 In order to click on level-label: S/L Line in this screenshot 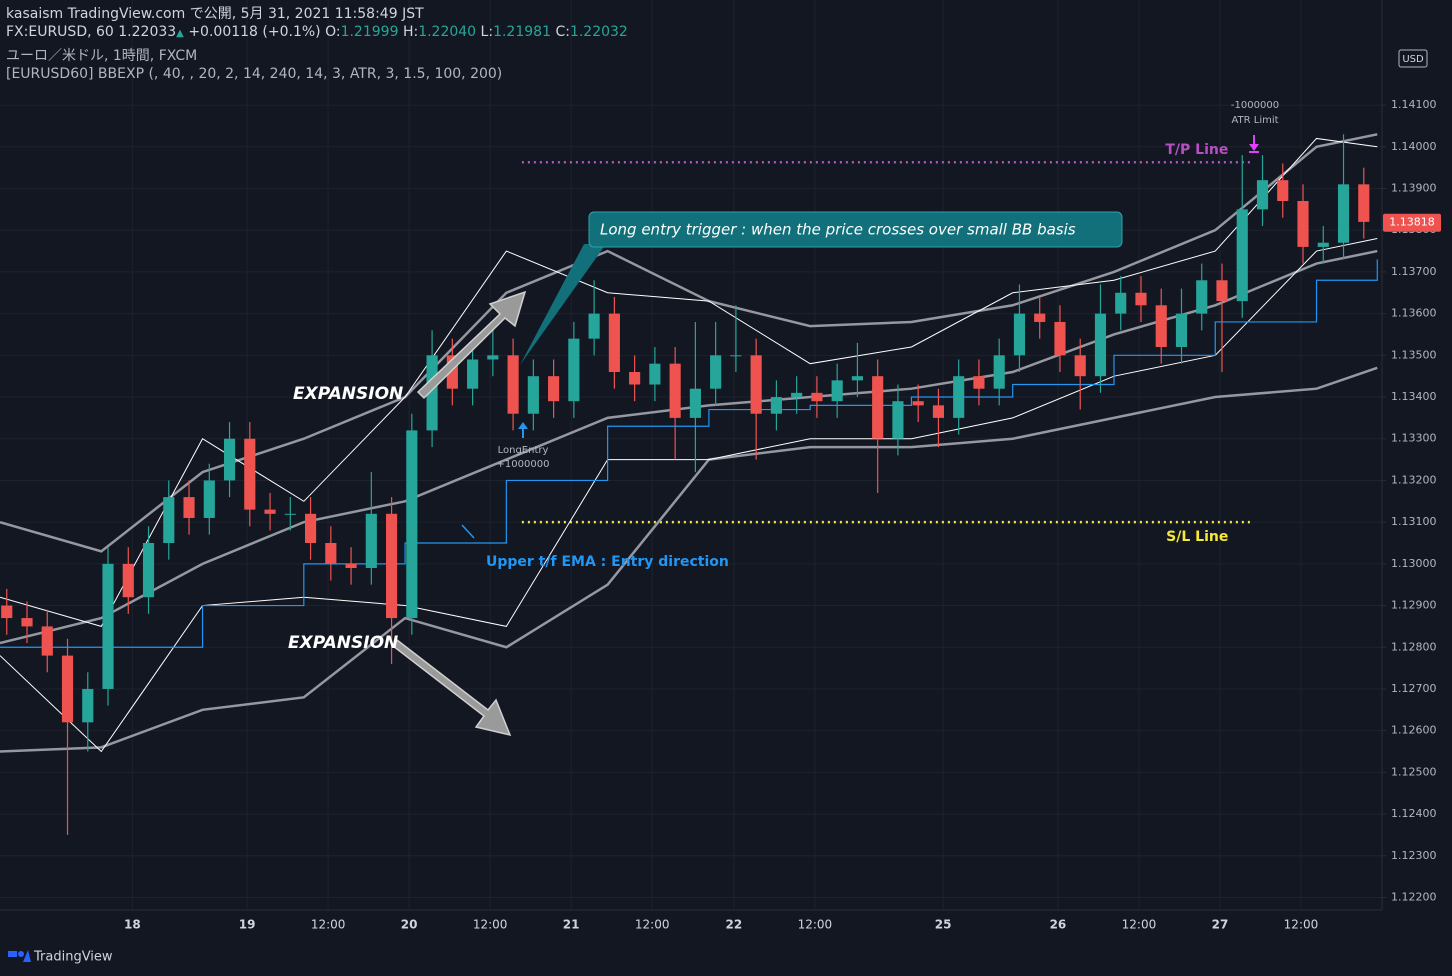, I will do `click(1197, 537)`.